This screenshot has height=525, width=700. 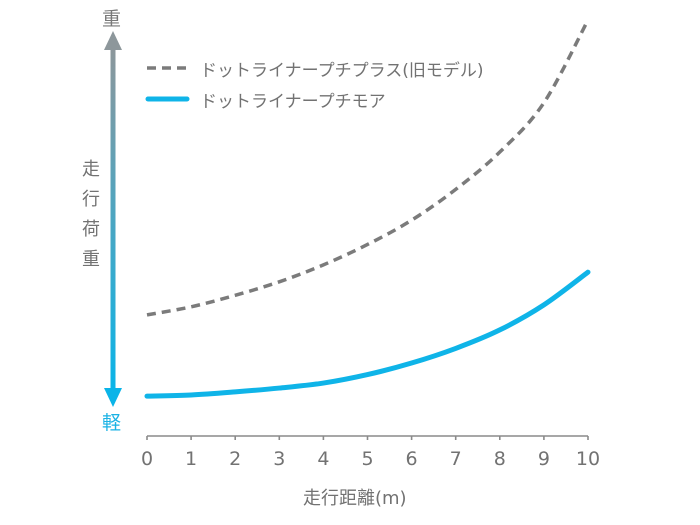 I want to click on y-axis-title-char: 行, so click(x=91, y=199).